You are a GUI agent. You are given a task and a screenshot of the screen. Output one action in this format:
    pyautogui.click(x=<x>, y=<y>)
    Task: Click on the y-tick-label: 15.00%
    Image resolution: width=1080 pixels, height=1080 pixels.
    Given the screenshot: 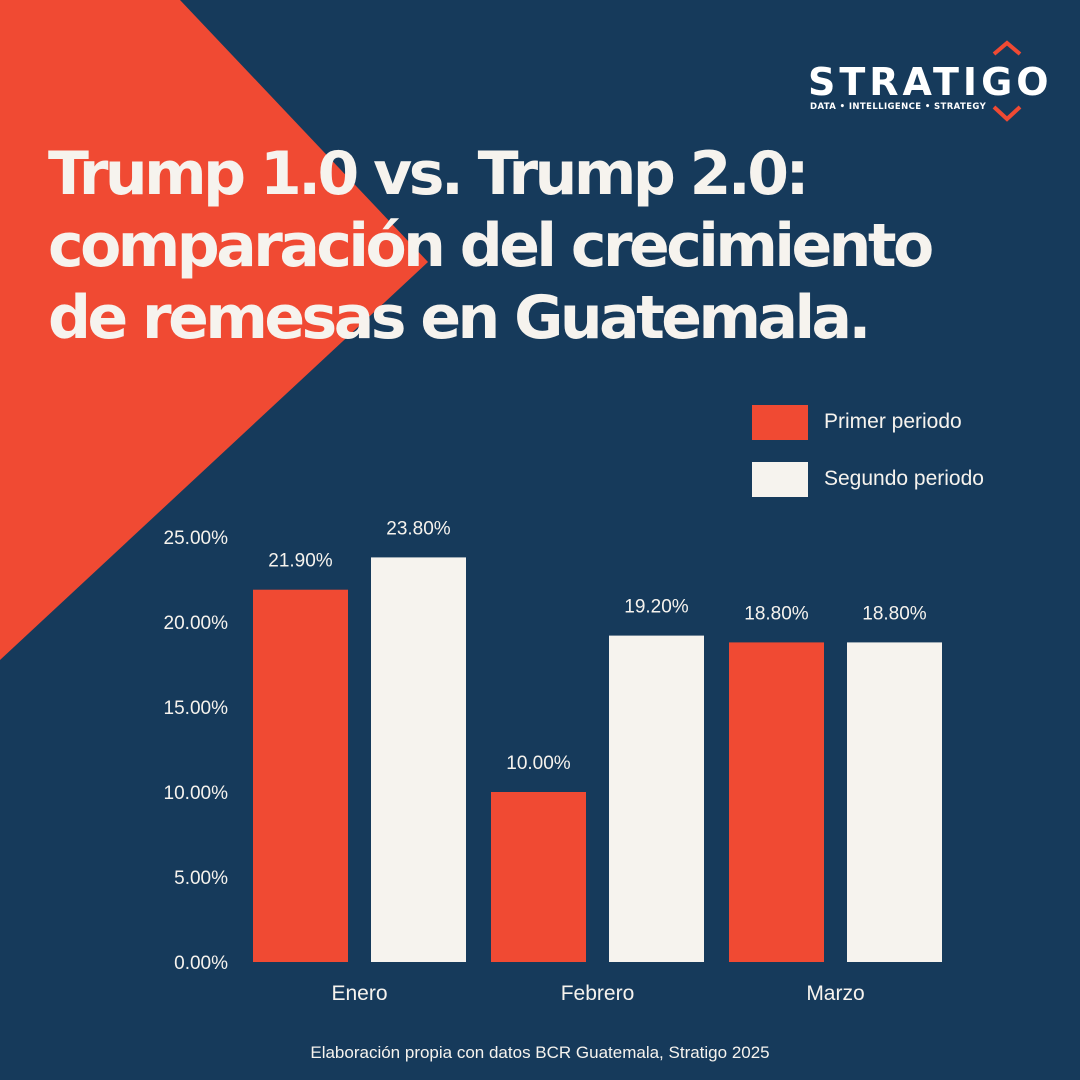 What is the action you would take?
    pyautogui.click(x=196, y=708)
    